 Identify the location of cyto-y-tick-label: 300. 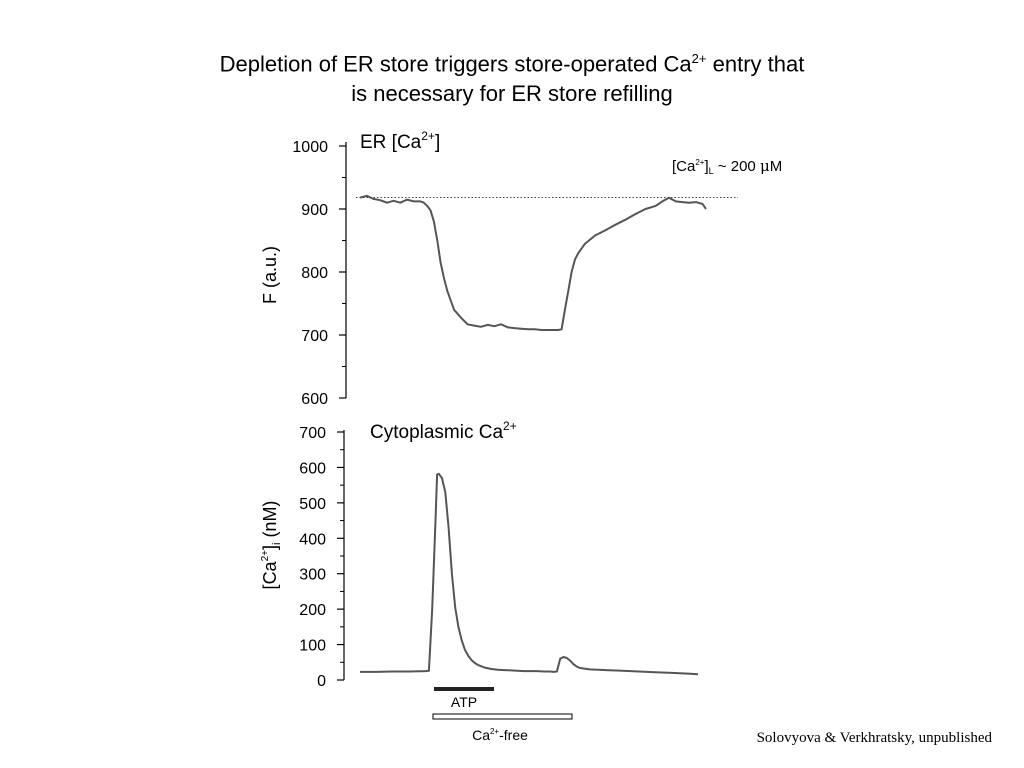
(312, 575).